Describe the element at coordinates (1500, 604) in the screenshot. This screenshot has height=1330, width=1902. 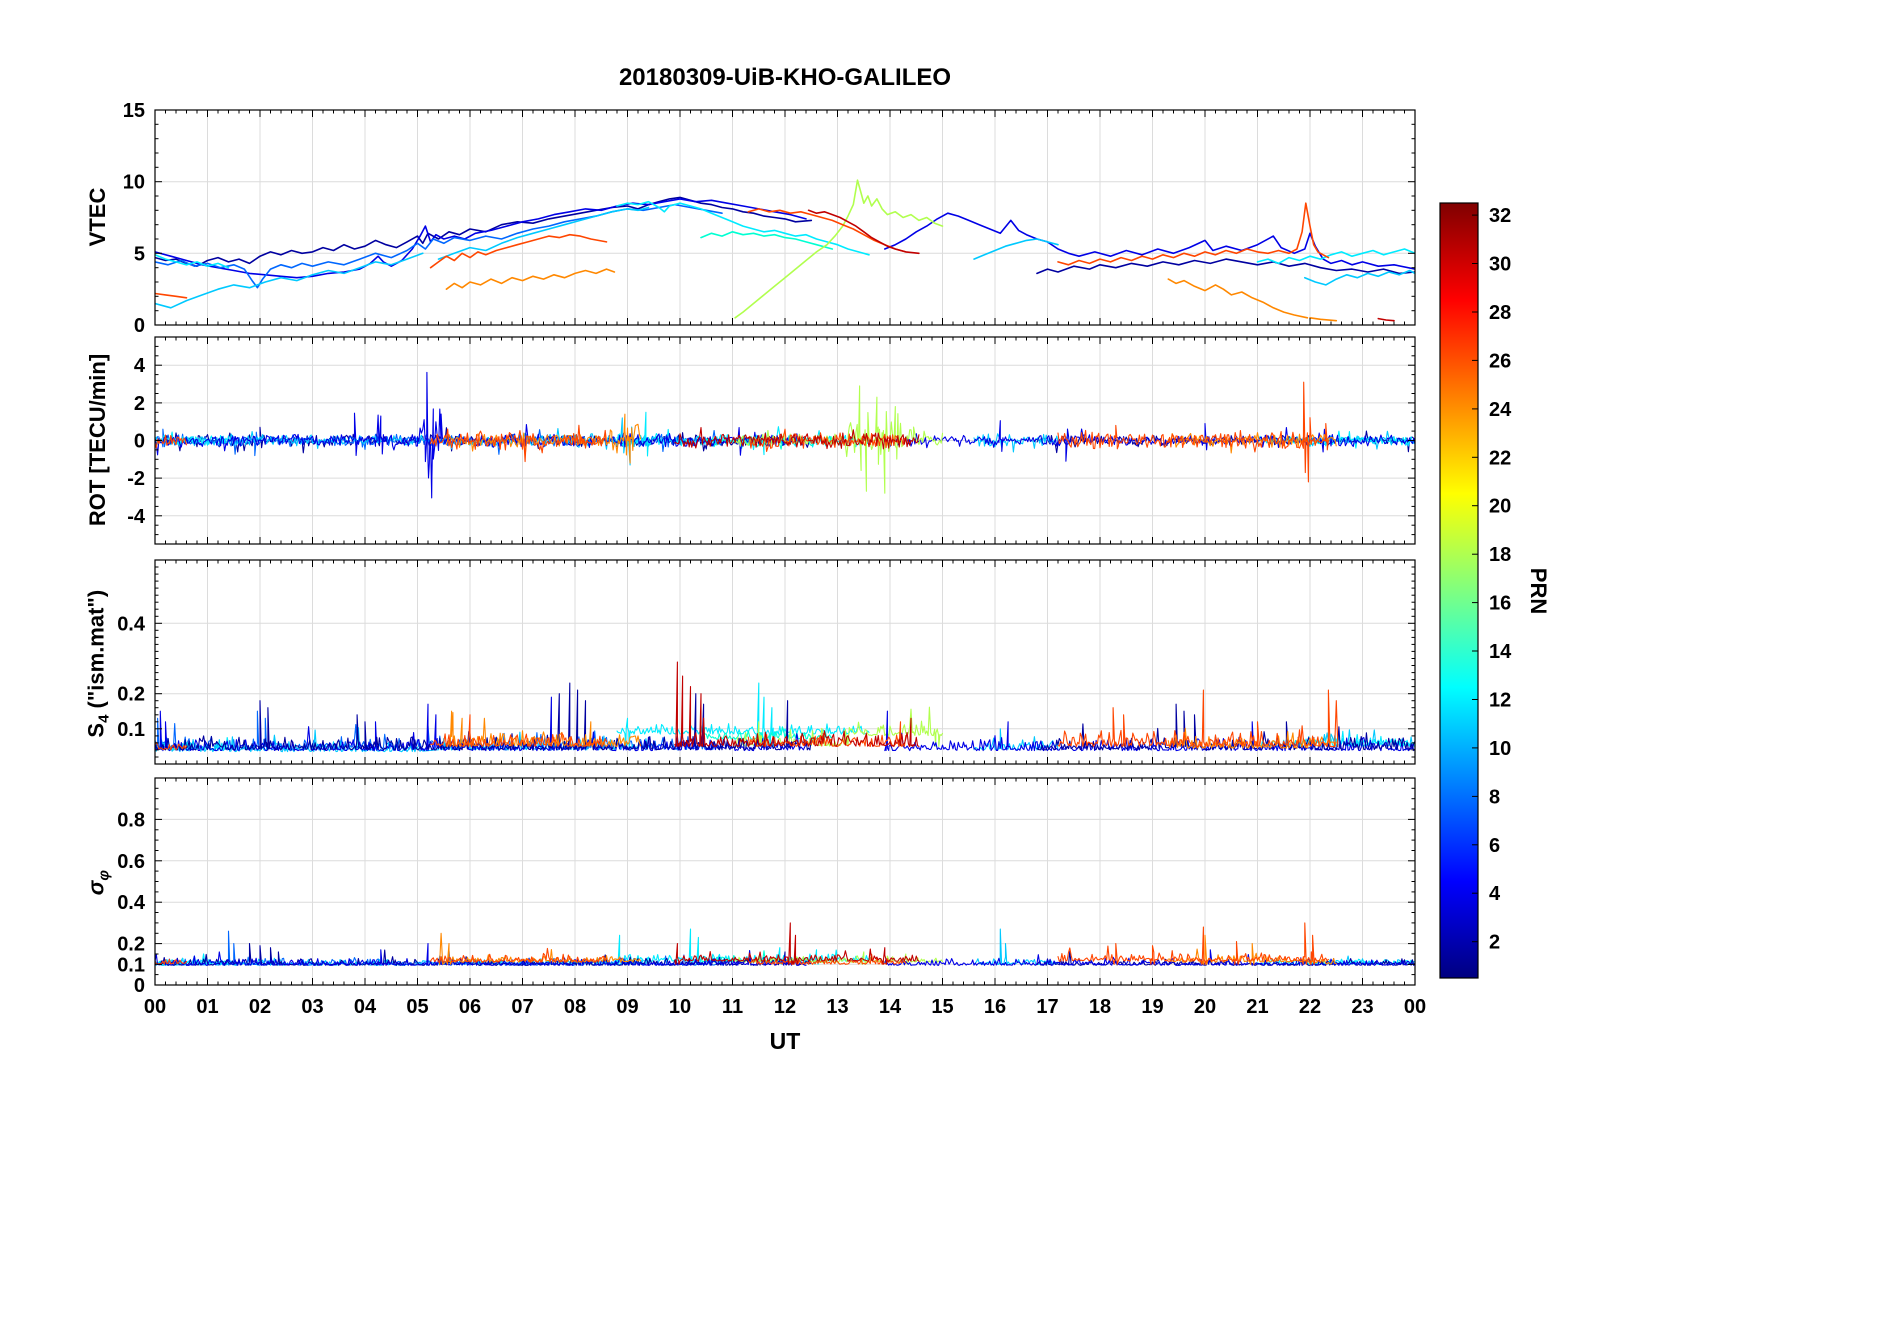
I see `colorbar-tick-label: 16` at that location.